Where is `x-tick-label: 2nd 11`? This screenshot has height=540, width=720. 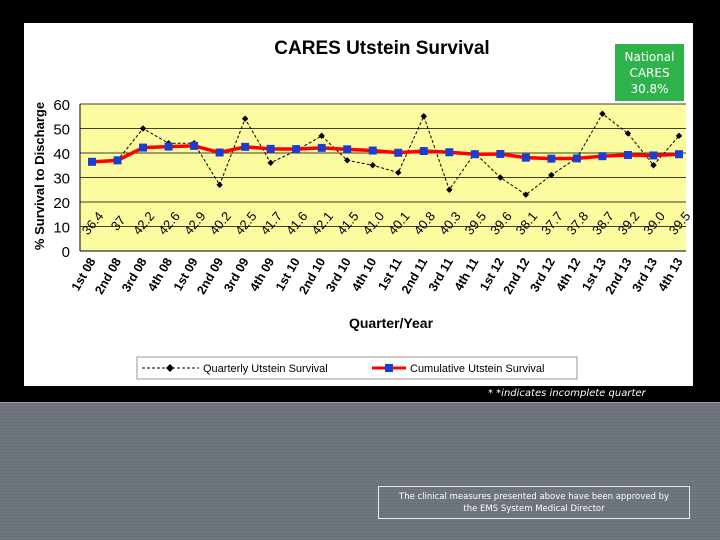
x-tick-label: 2nd 11 is located at coordinates (415, 275).